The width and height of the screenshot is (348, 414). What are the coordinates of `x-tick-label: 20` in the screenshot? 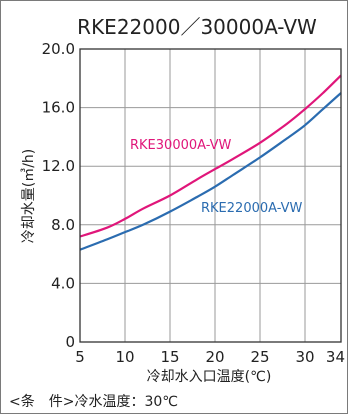 It's located at (214, 357).